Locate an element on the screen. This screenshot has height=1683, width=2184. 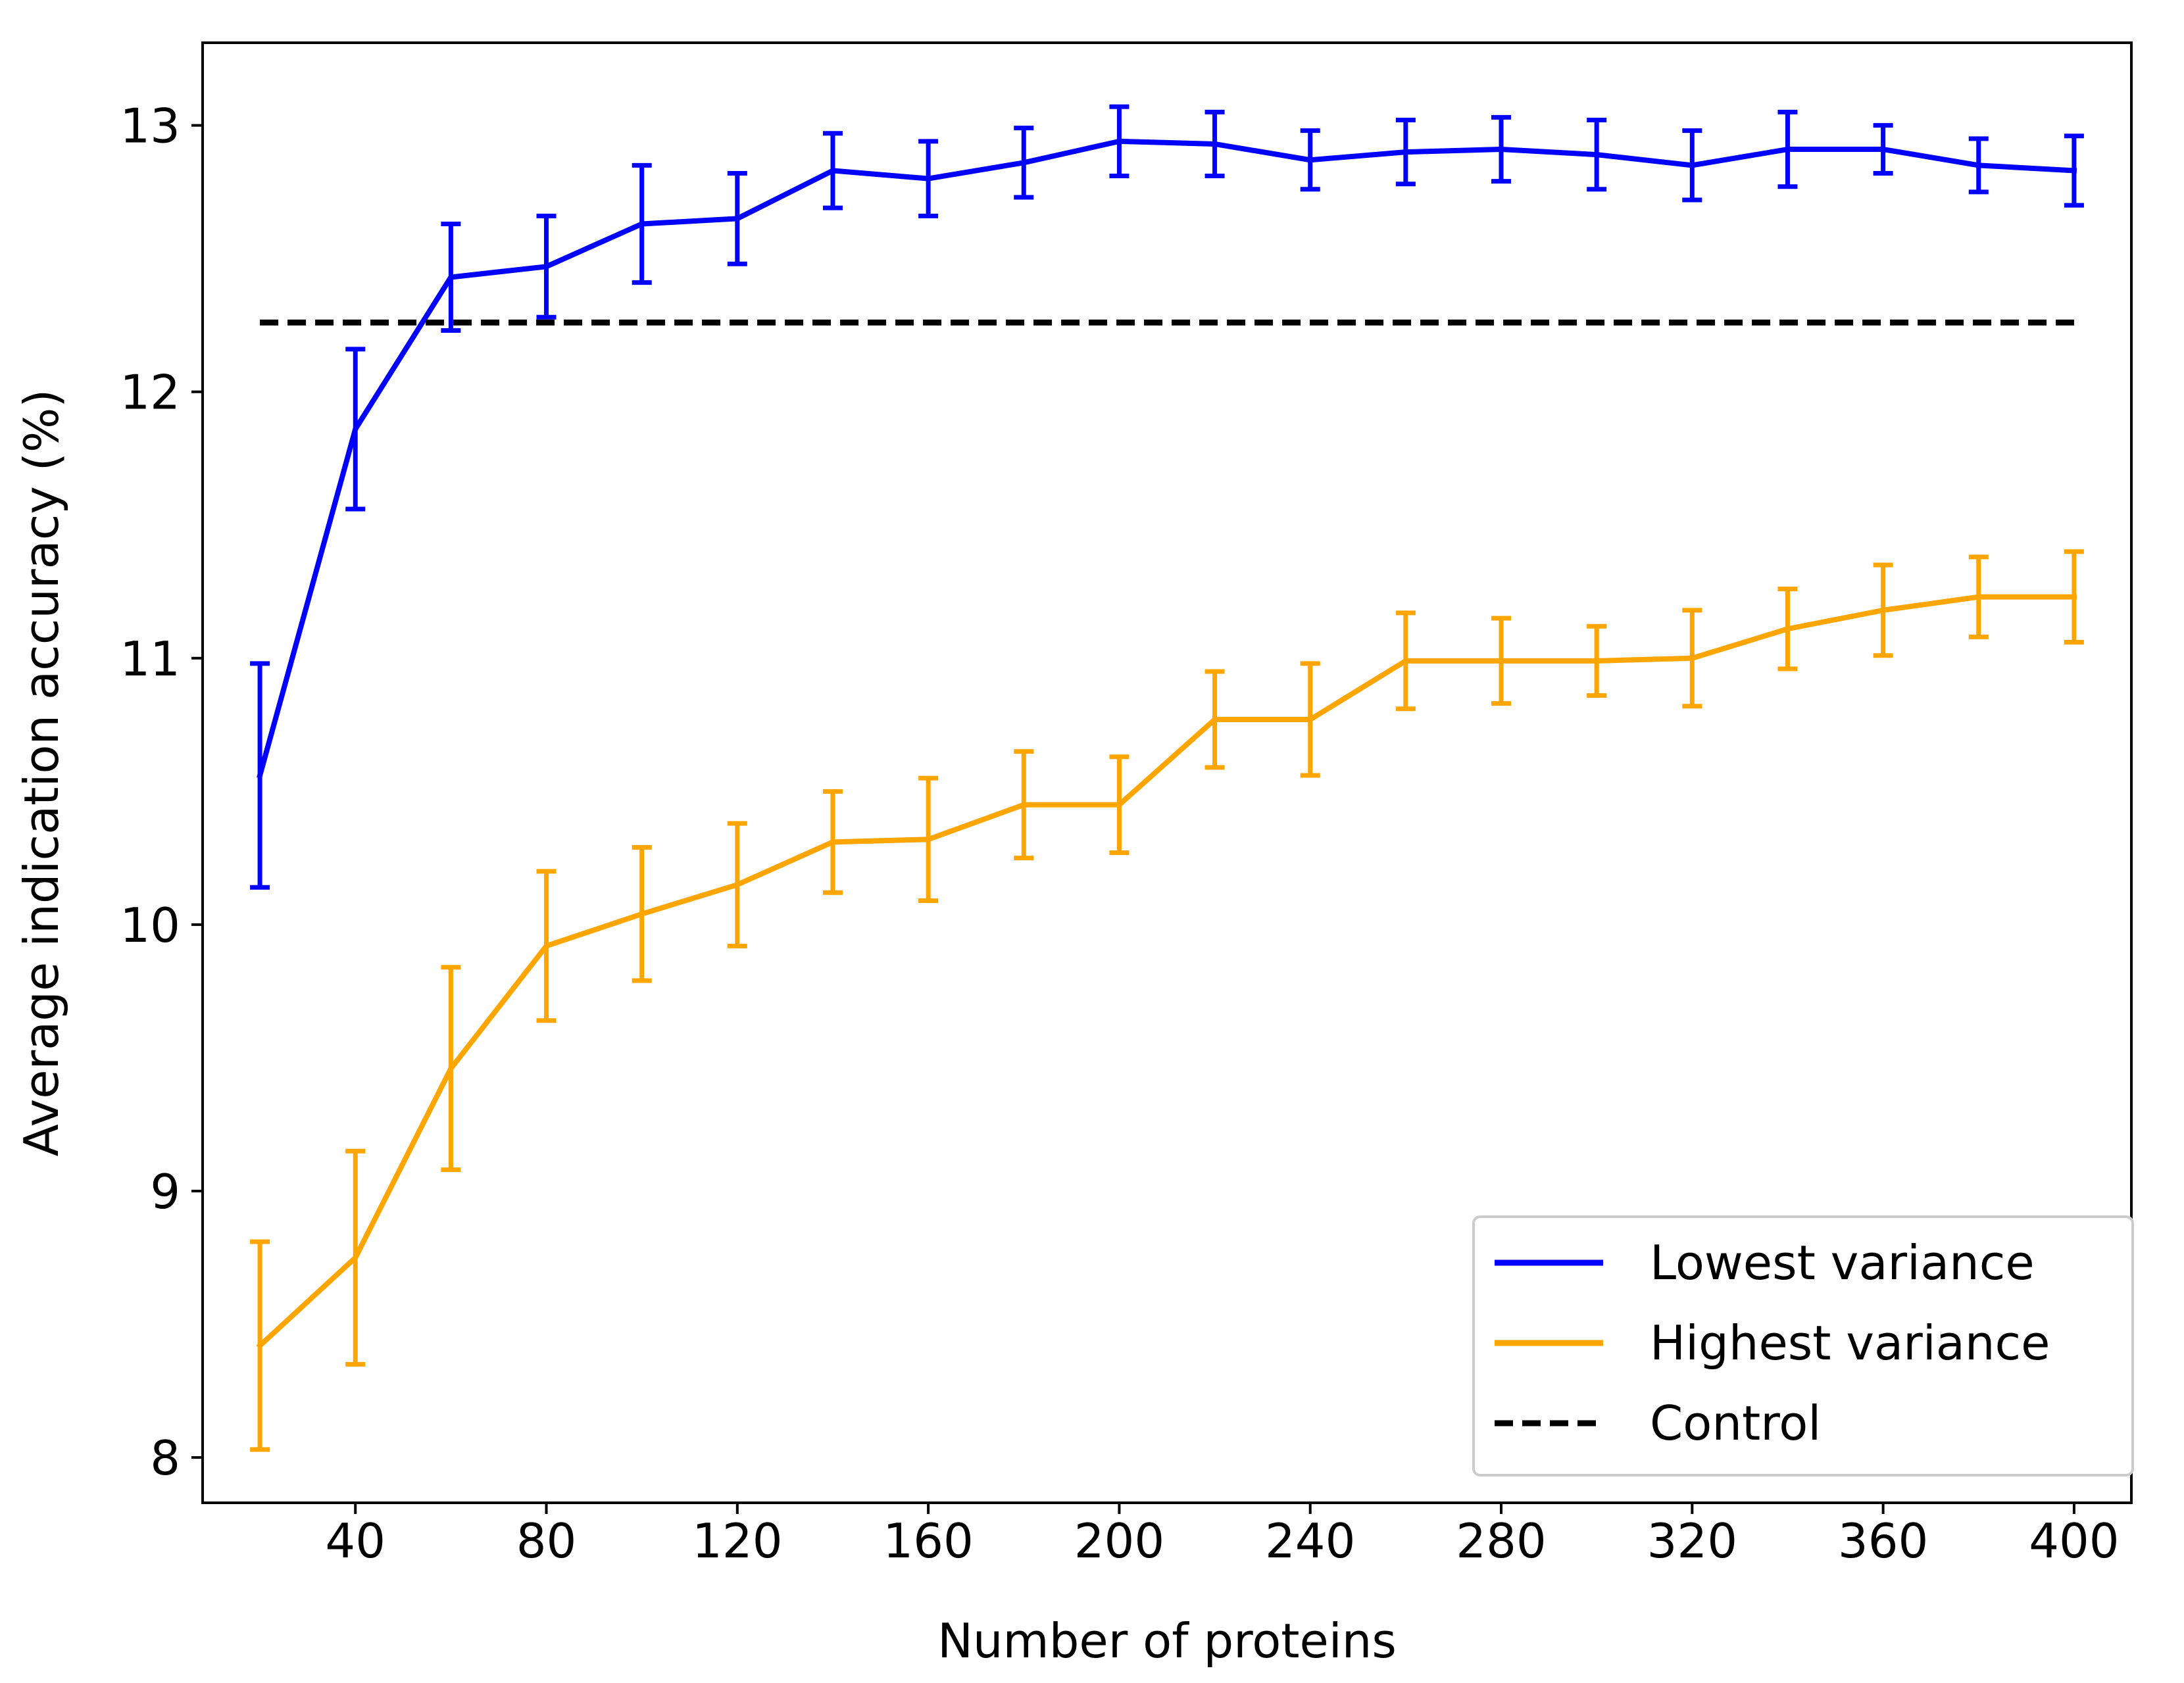
x-tick-label: 360 is located at coordinates (1883, 1541).